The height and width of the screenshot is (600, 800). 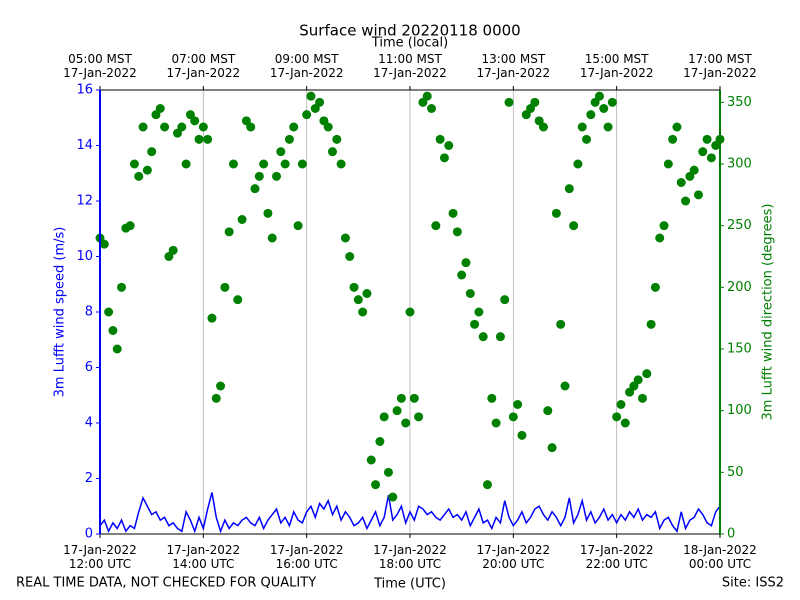 What do you see at coordinates (410, 557) in the screenshot?
I see `x-tick-label: 17-Jan-2022 18:00 UTC` at bounding box center [410, 557].